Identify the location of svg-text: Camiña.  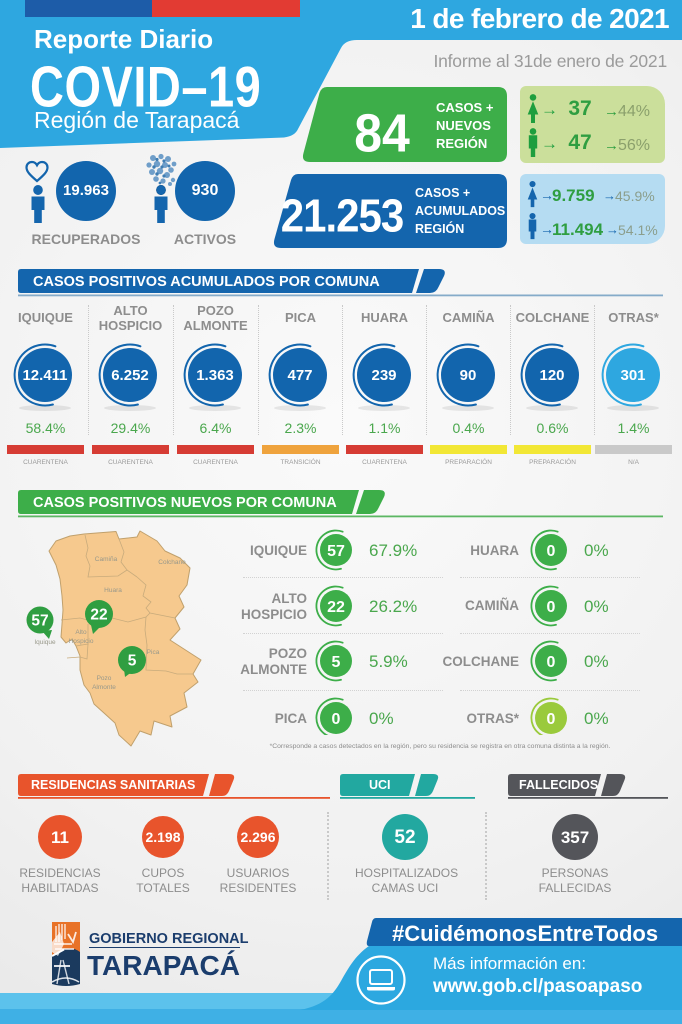
(106, 559).